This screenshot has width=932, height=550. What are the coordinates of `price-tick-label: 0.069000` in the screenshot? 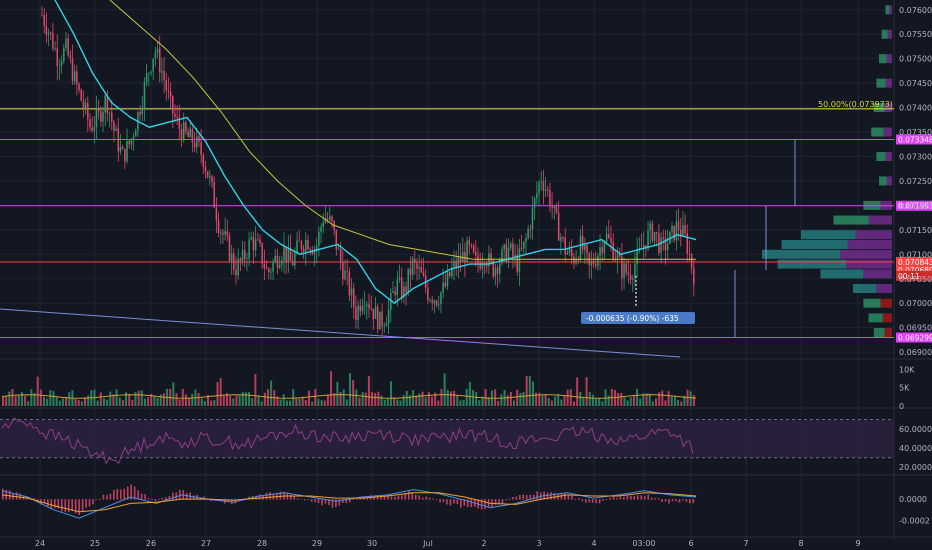 It's located at (915, 352).